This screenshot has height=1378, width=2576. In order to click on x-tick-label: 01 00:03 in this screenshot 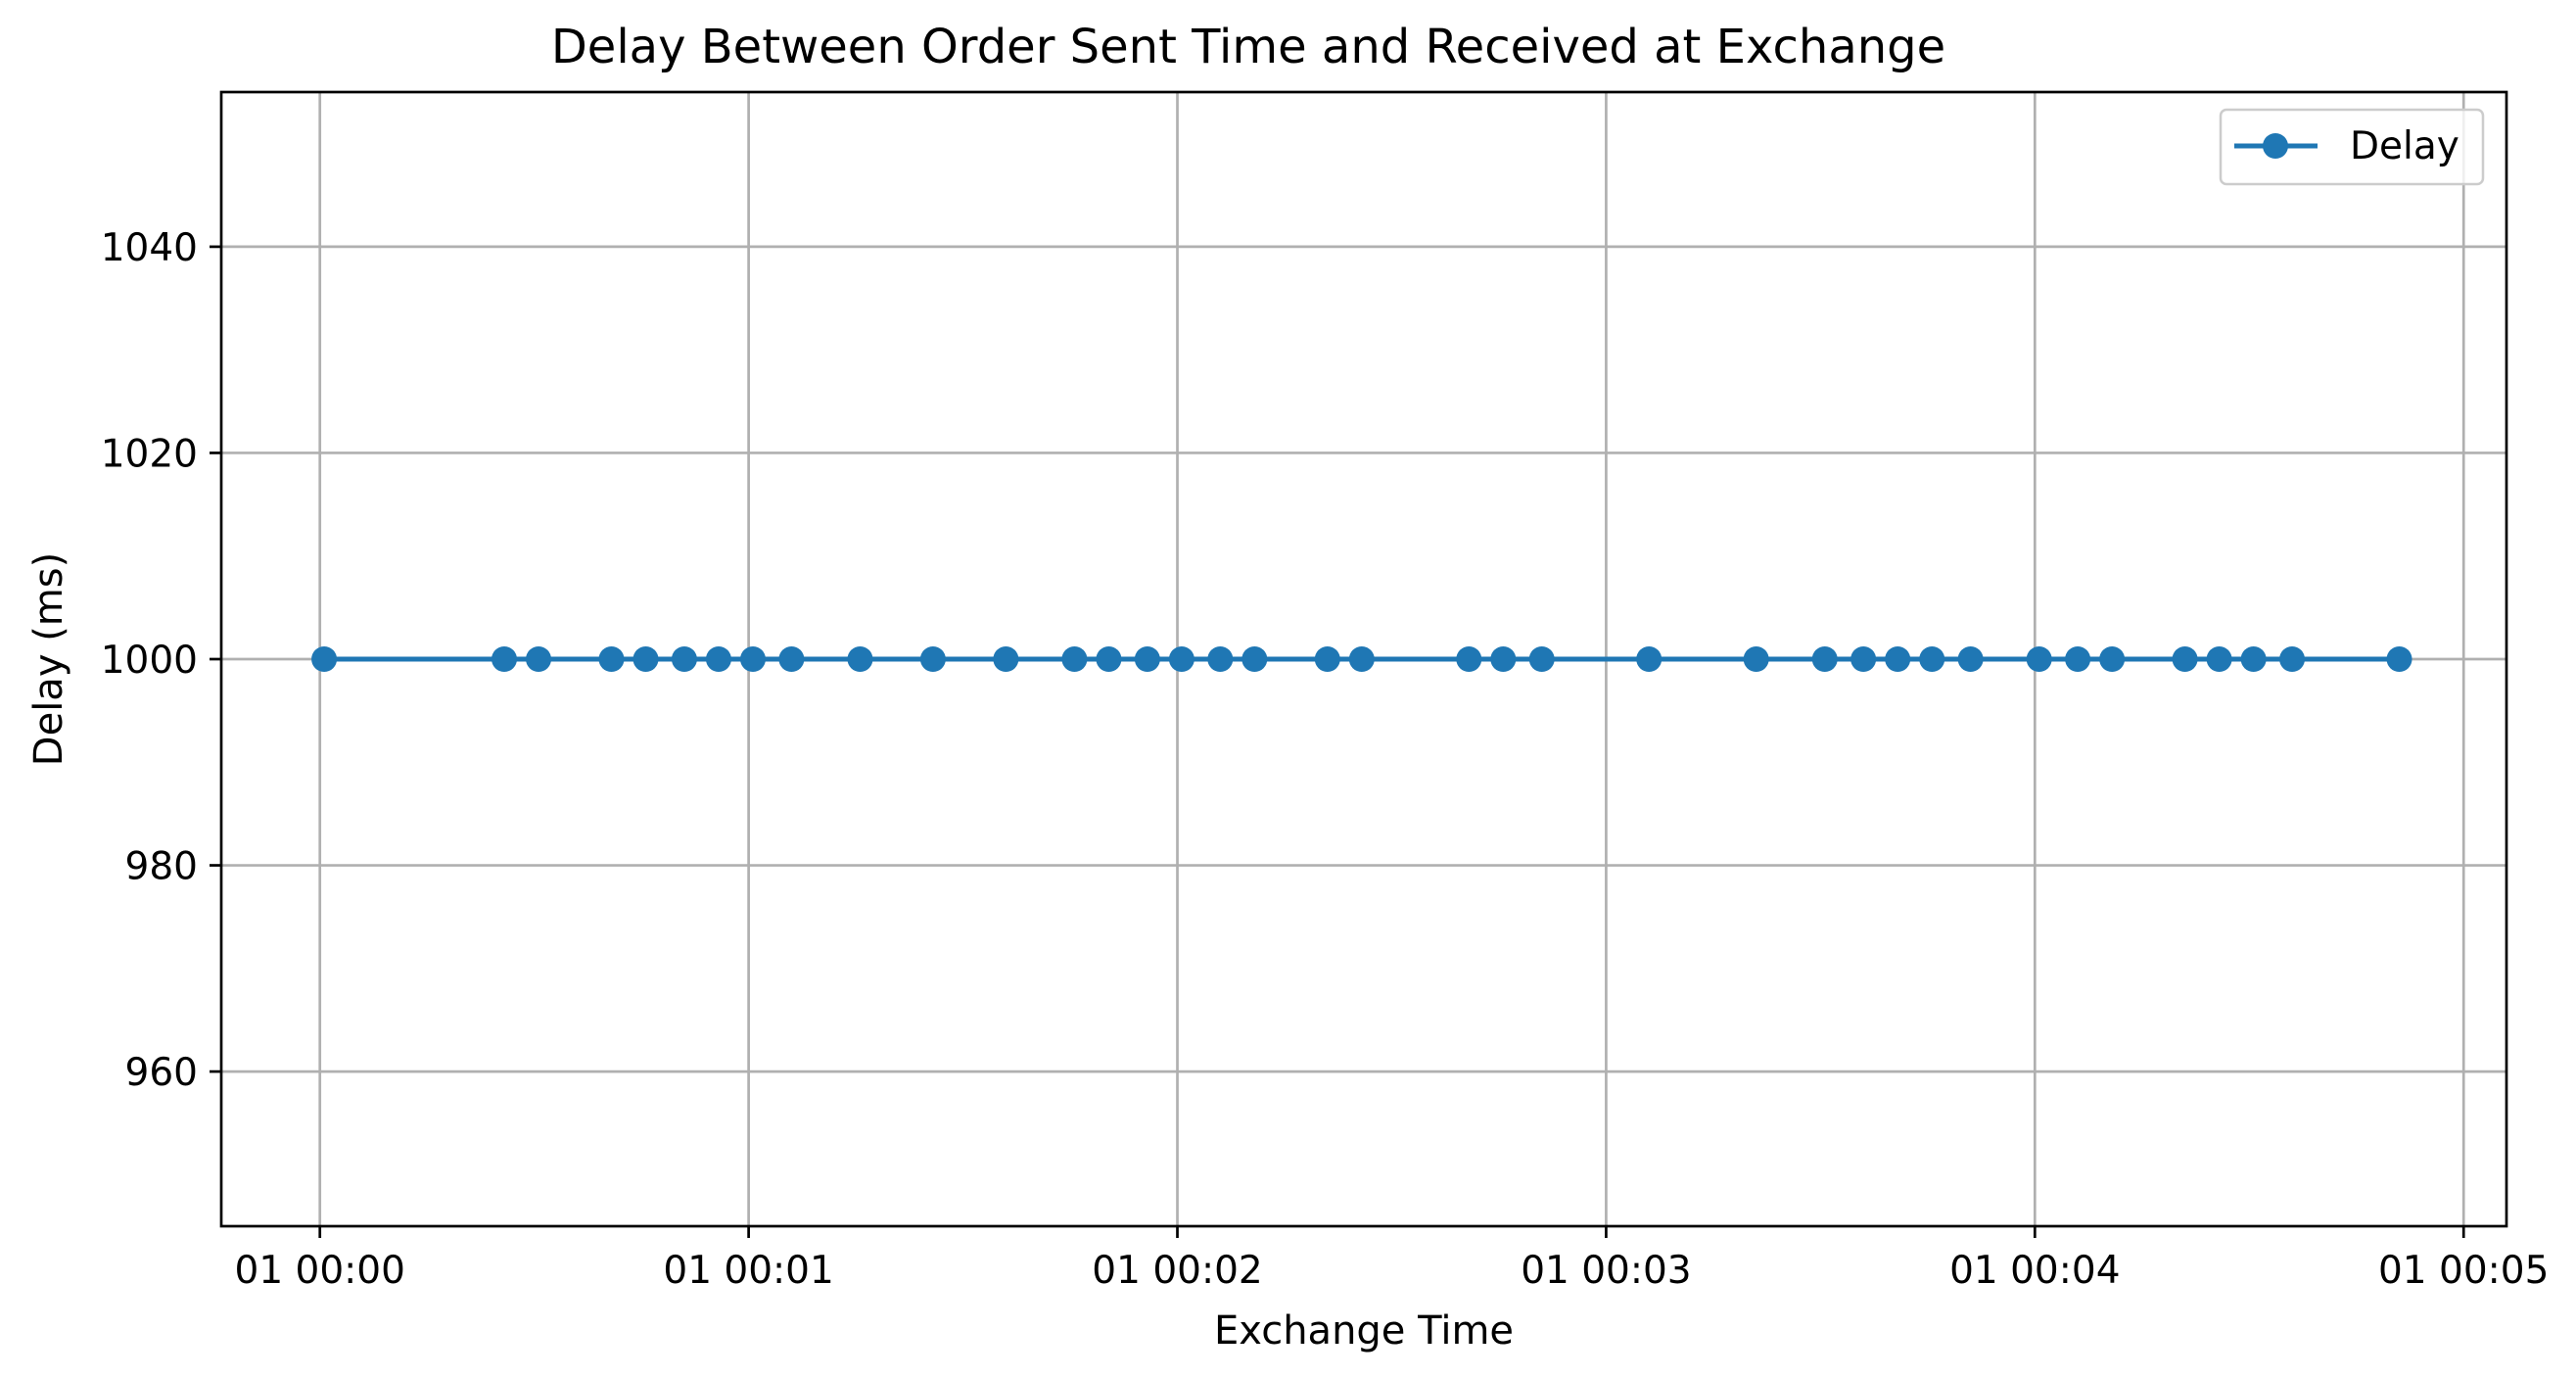, I will do `click(1606, 1271)`.